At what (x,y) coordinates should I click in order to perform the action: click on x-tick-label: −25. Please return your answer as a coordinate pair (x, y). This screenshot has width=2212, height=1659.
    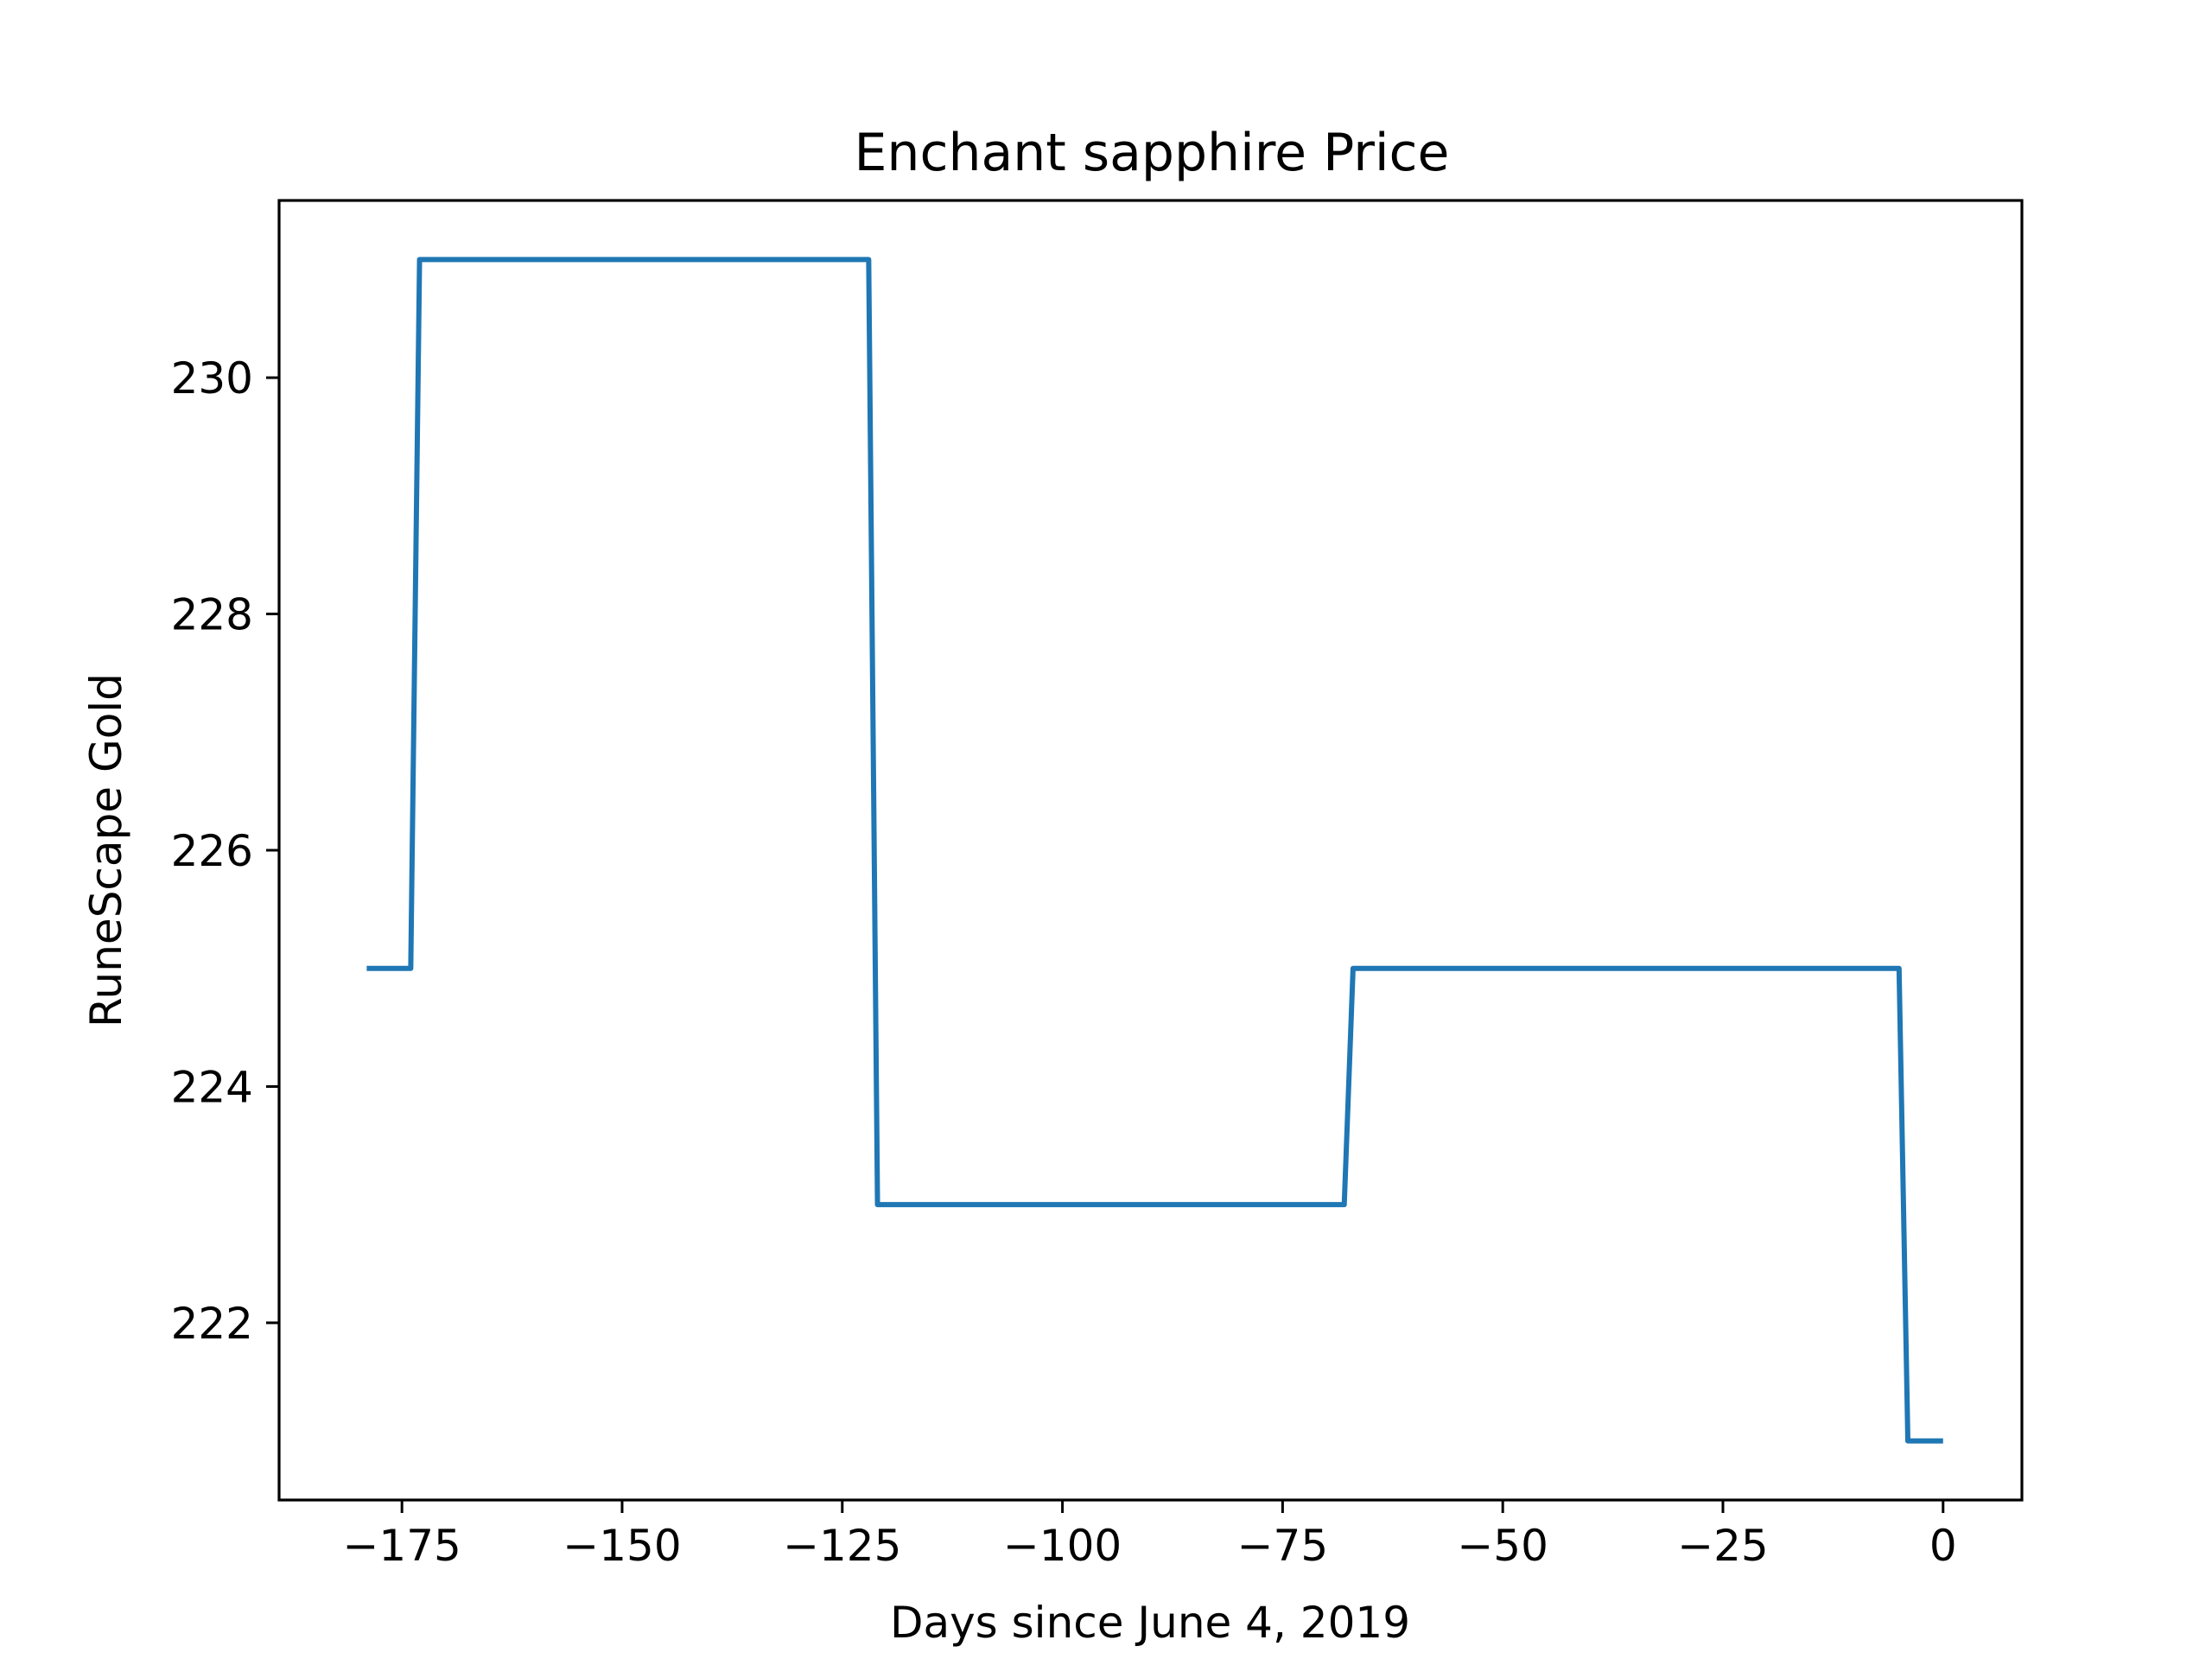
    Looking at the image, I should click on (1723, 1546).